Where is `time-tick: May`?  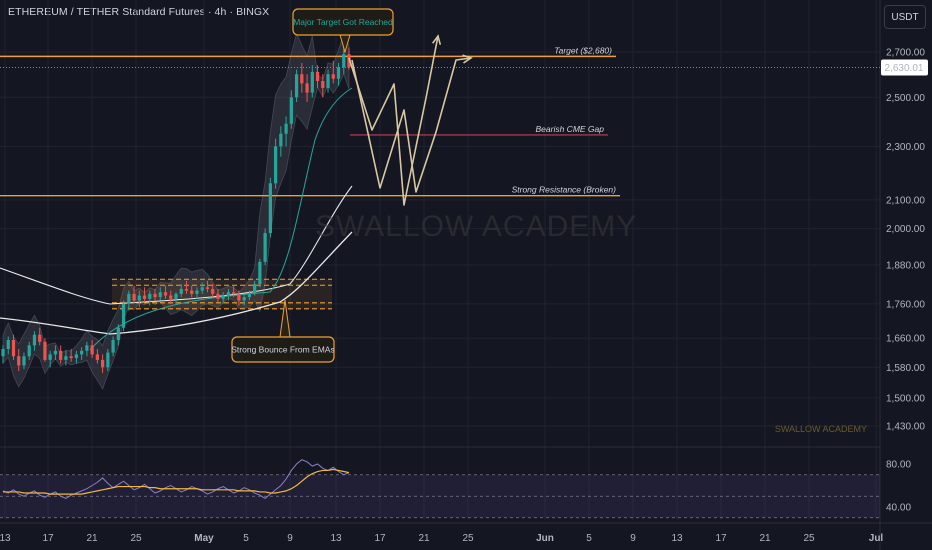
time-tick: May is located at coordinates (204, 538).